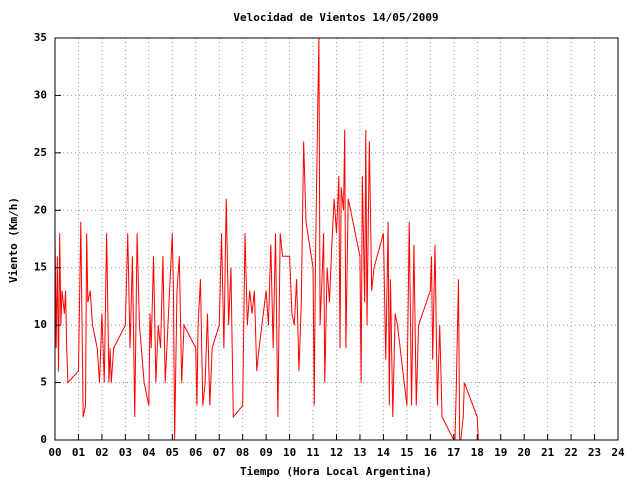 This screenshot has width=640, height=480. What do you see at coordinates (13, 240) in the screenshot?
I see `y-axis-label: Viento (Km/h)` at bounding box center [13, 240].